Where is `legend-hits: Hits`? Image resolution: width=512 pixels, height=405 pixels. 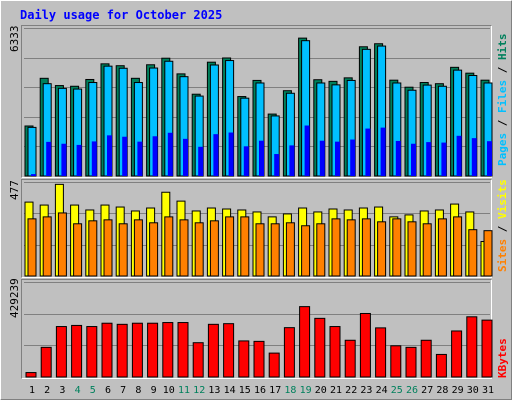
legend-hits: Hits is located at coordinates (502, 47).